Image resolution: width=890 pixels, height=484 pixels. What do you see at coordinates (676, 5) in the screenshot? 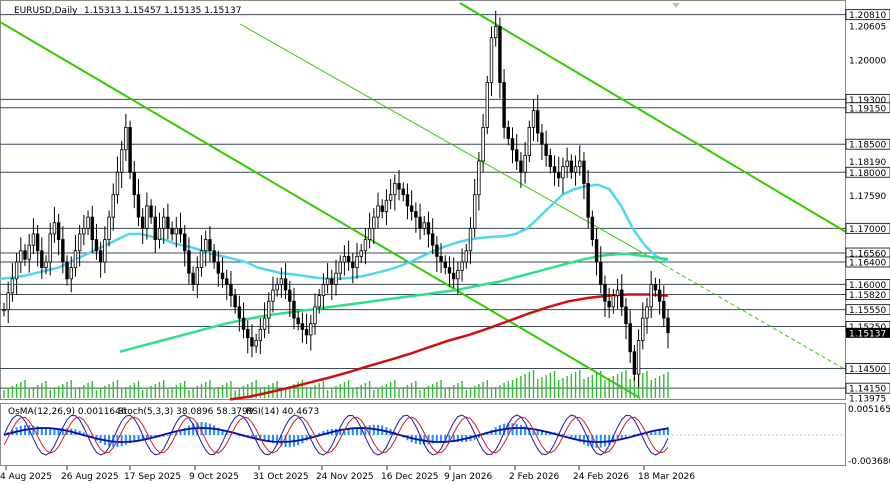
I see `scroll-marker-icon` at bounding box center [676, 5].